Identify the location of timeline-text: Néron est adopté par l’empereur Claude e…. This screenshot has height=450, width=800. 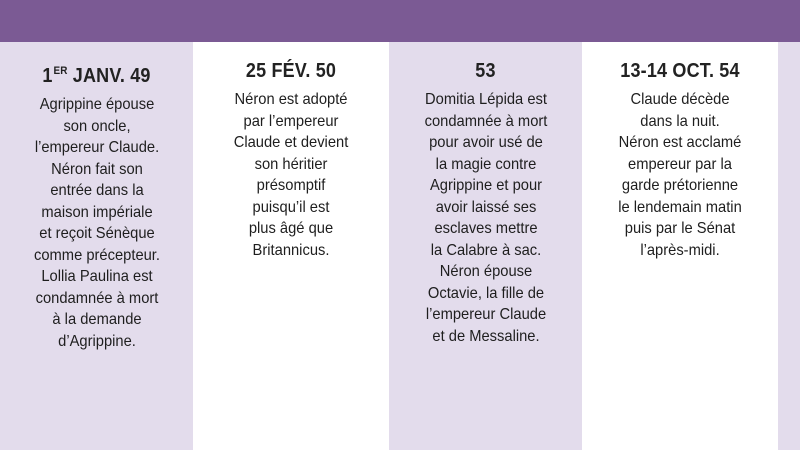
(291, 175).